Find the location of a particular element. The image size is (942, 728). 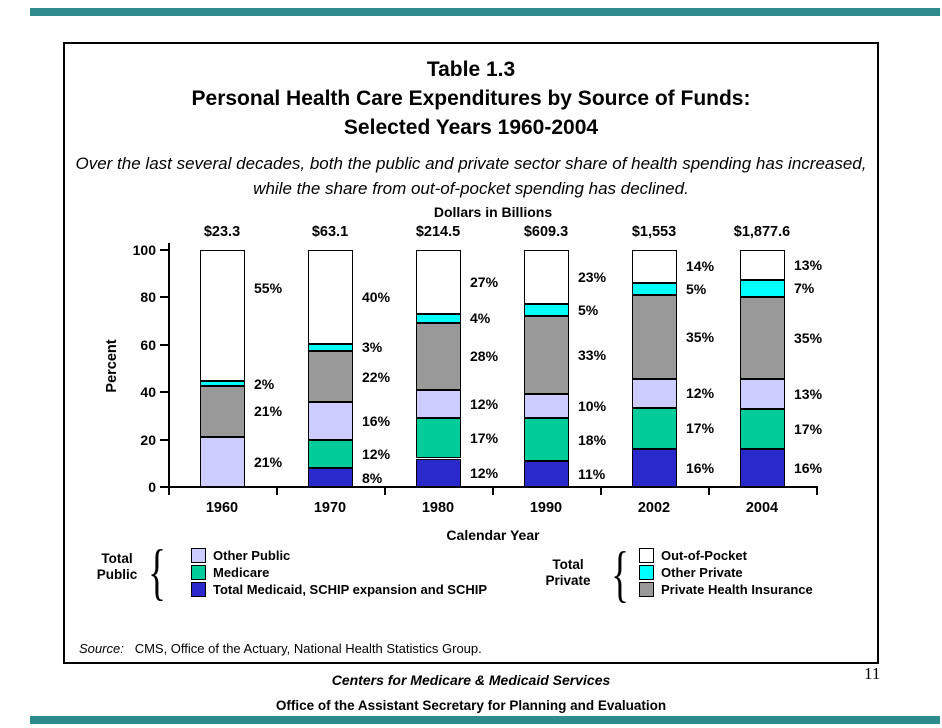

legend-group-title-total-public: Total Public is located at coordinates (117, 567).